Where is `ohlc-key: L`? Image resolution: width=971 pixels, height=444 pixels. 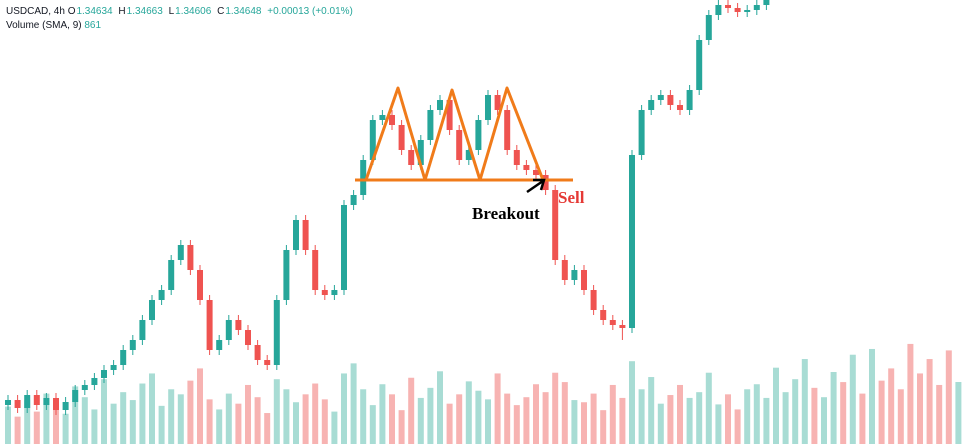
ohlc-key: L is located at coordinates (171, 11).